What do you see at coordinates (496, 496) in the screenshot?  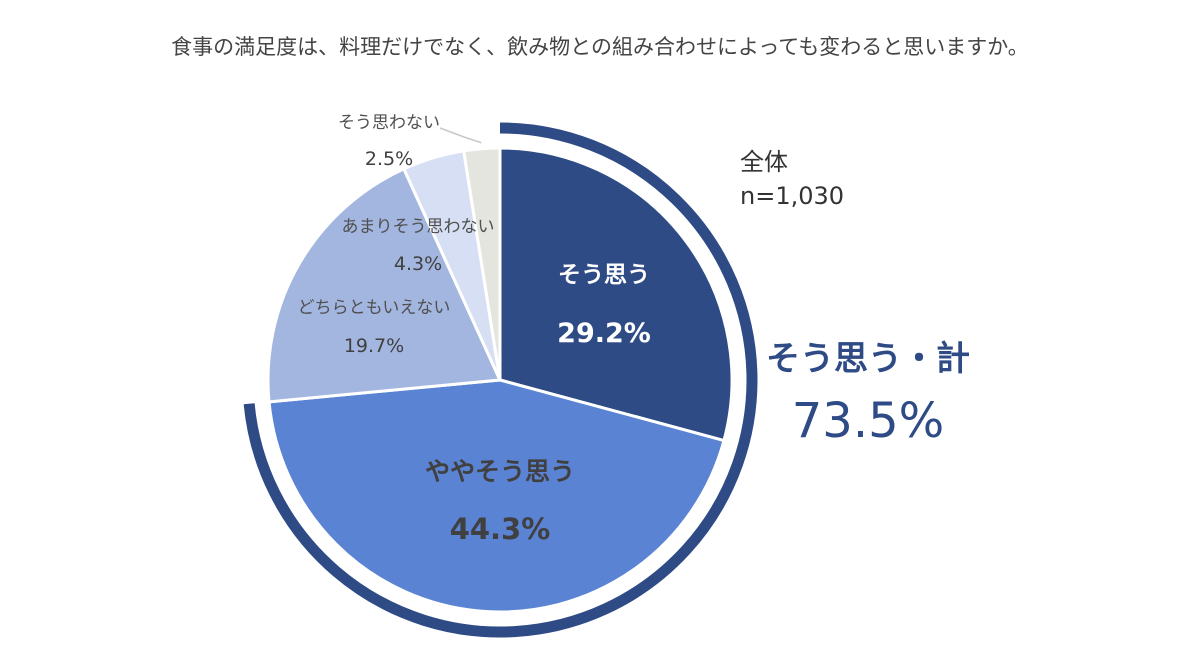 I see `slice-yaya-so-omou` at bounding box center [496, 496].